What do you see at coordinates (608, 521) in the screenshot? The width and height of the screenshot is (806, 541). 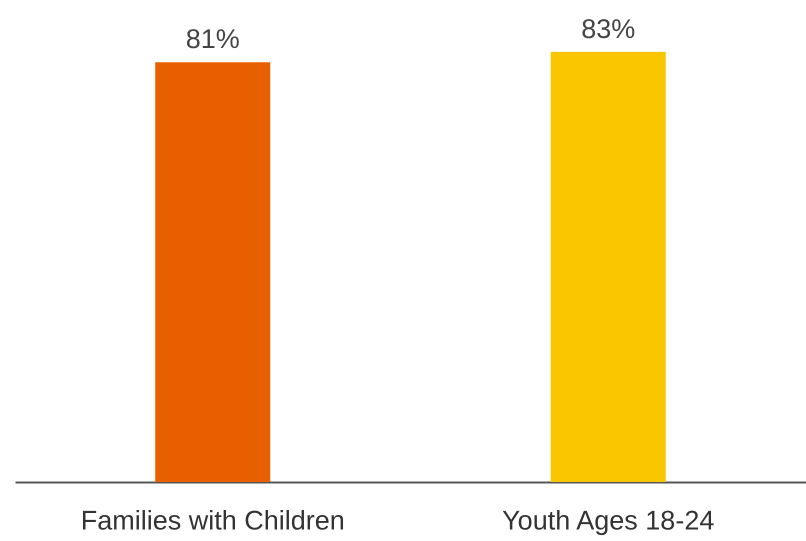 I see `x-tick-label: Youth Ages 18-24` at bounding box center [608, 521].